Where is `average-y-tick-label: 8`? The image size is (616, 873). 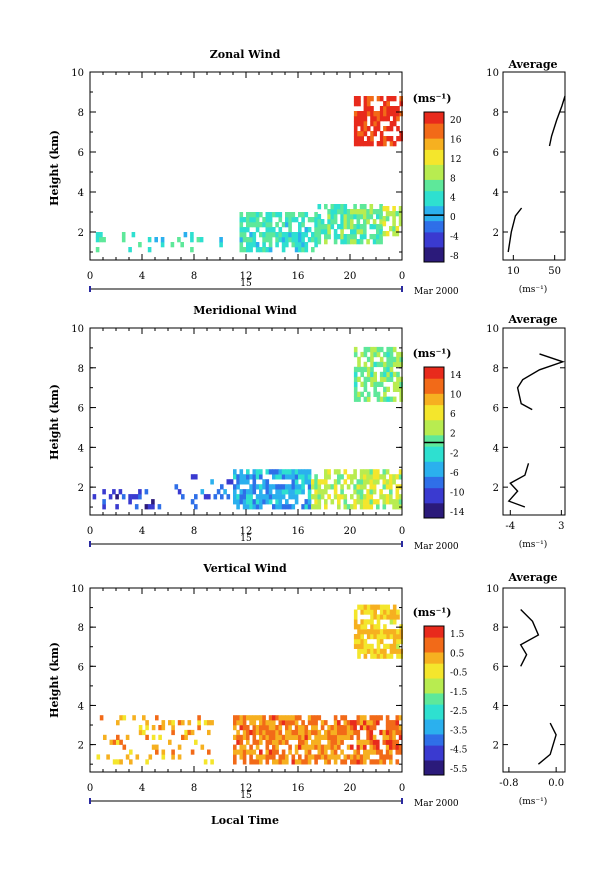 average-y-tick-label: 8 is located at coordinates (496, 113).